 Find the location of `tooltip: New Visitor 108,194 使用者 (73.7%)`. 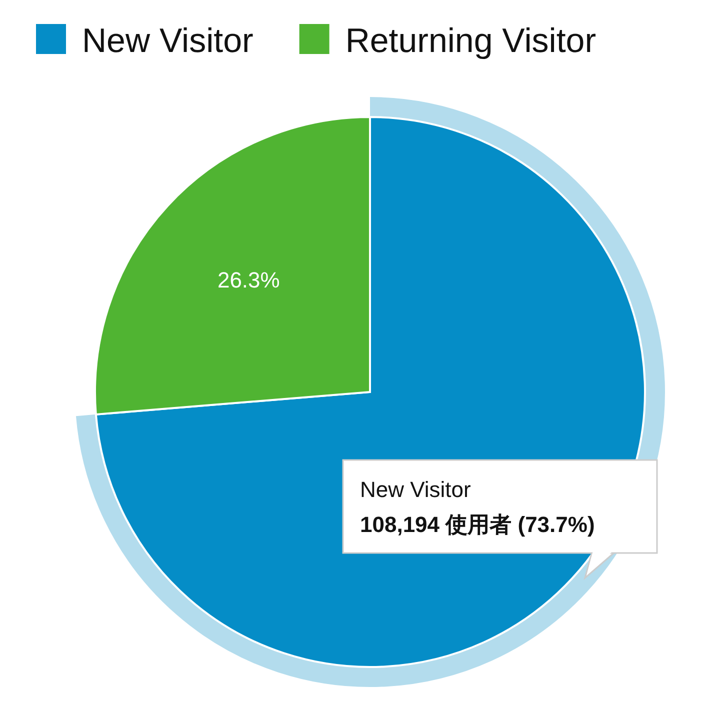

tooltip: New Visitor 108,194 使用者 (73.7%) is located at coordinates (500, 519).